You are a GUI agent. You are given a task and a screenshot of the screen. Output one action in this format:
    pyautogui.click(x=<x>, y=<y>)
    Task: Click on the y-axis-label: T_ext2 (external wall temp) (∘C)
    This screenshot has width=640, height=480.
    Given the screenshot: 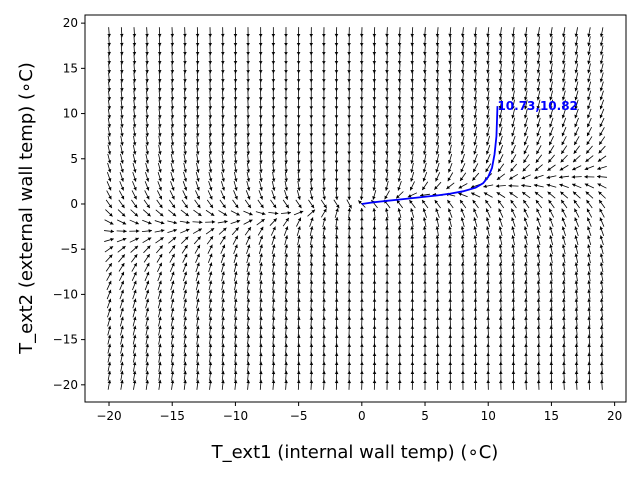 What is the action you would take?
    pyautogui.click(x=26, y=208)
    